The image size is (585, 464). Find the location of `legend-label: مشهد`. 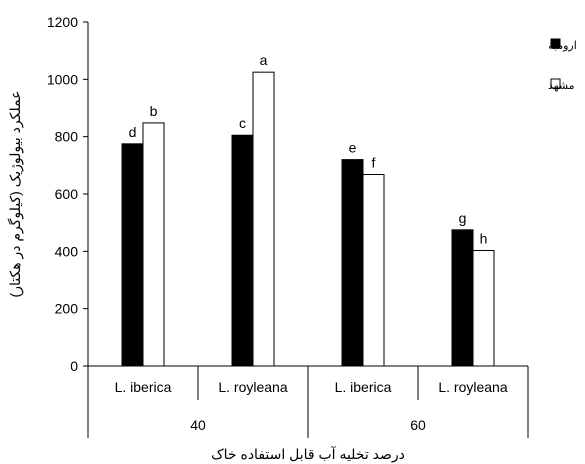

legend-label: مشهد is located at coordinates (561, 86).